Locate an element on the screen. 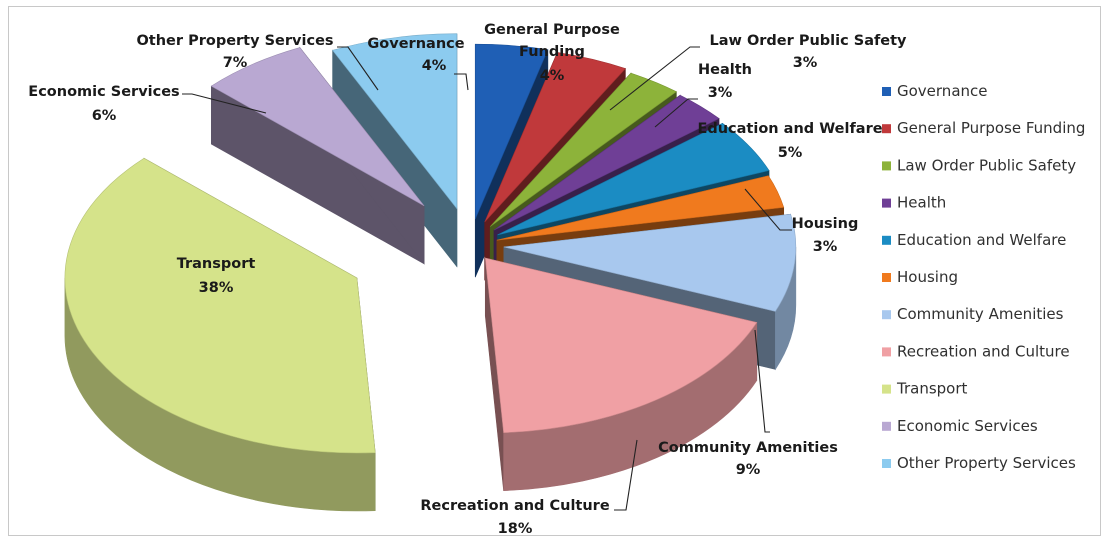 This screenshot has width=1108, height=542. legend-label: Other Property Services is located at coordinates (986, 463).